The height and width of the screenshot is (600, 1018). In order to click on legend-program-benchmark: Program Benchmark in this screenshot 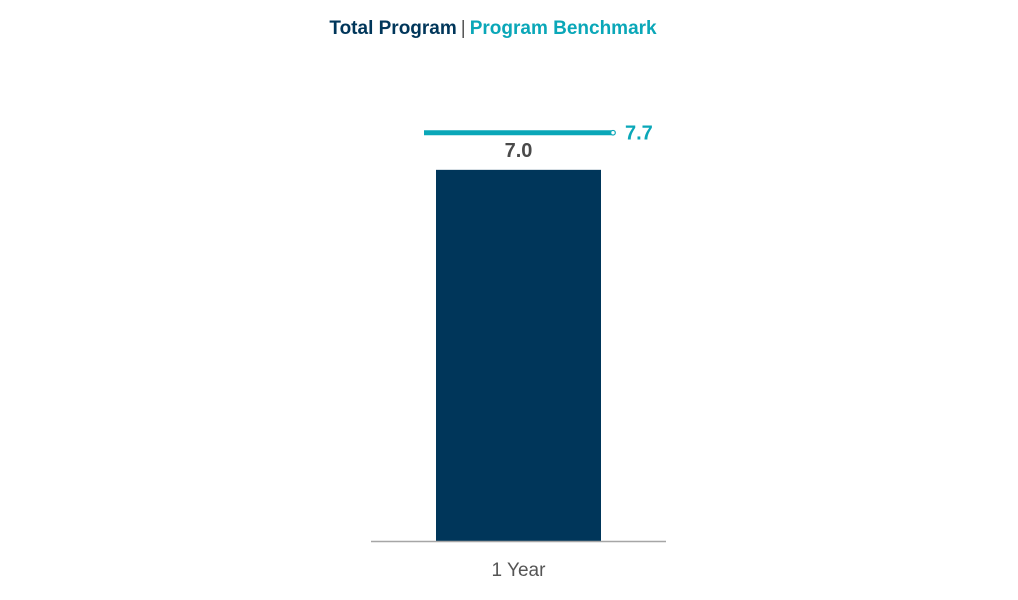, I will do `click(563, 28)`.